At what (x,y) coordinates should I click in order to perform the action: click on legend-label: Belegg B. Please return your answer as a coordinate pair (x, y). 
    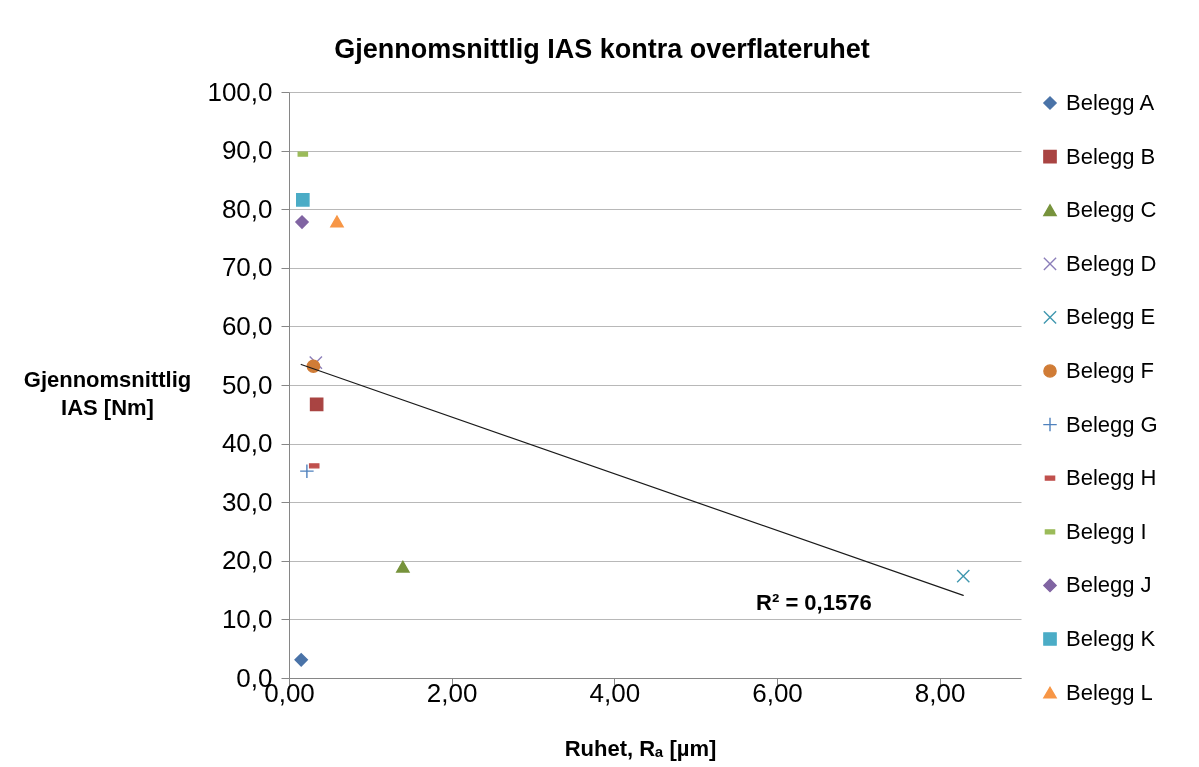
    Looking at the image, I should click on (1111, 156).